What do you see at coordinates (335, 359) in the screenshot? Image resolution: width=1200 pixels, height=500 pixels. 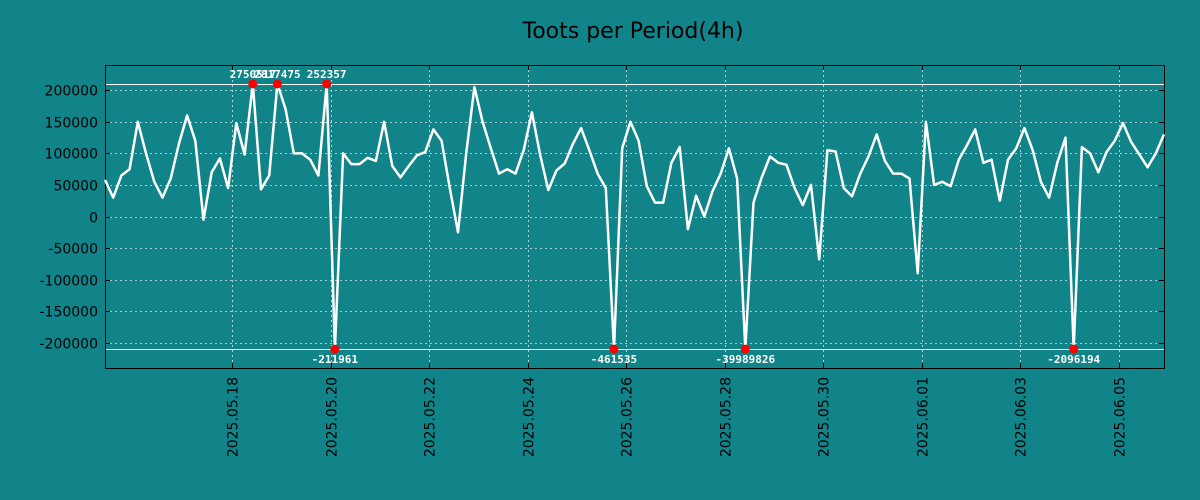 I see `outlier-label: -211961` at bounding box center [335, 359].